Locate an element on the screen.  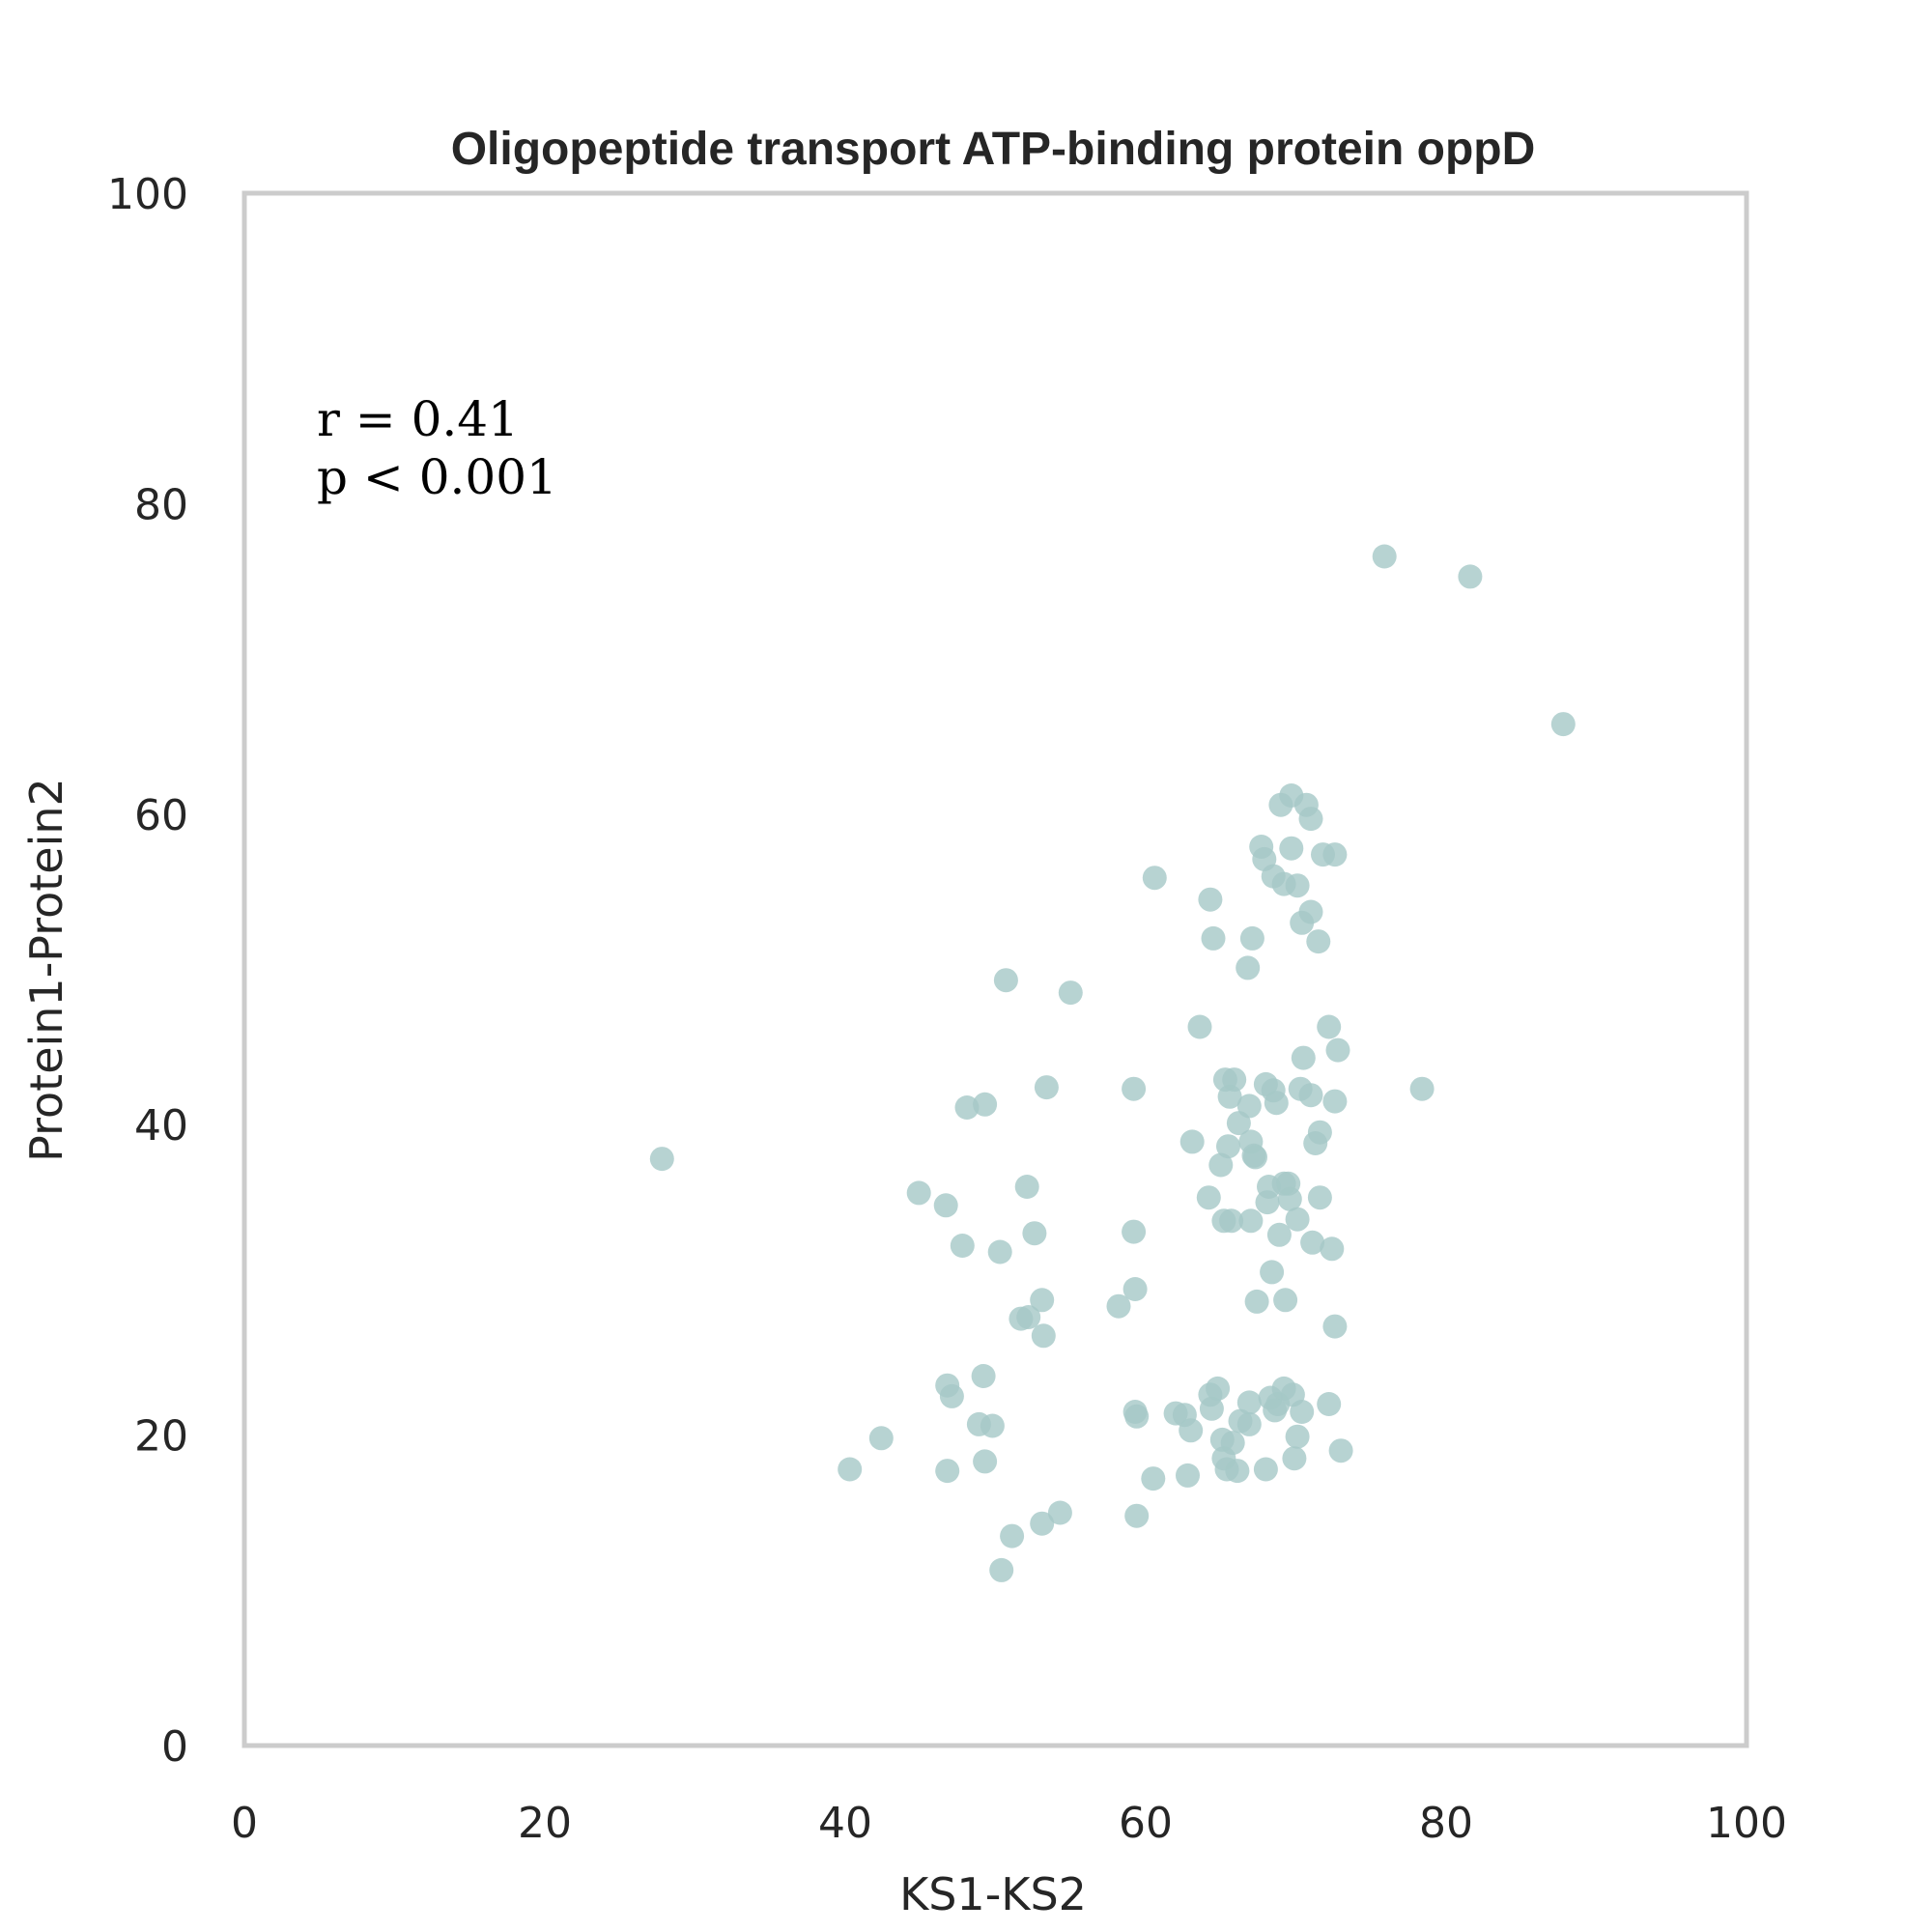
y-tick-label: 100 is located at coordinates (147, 194).